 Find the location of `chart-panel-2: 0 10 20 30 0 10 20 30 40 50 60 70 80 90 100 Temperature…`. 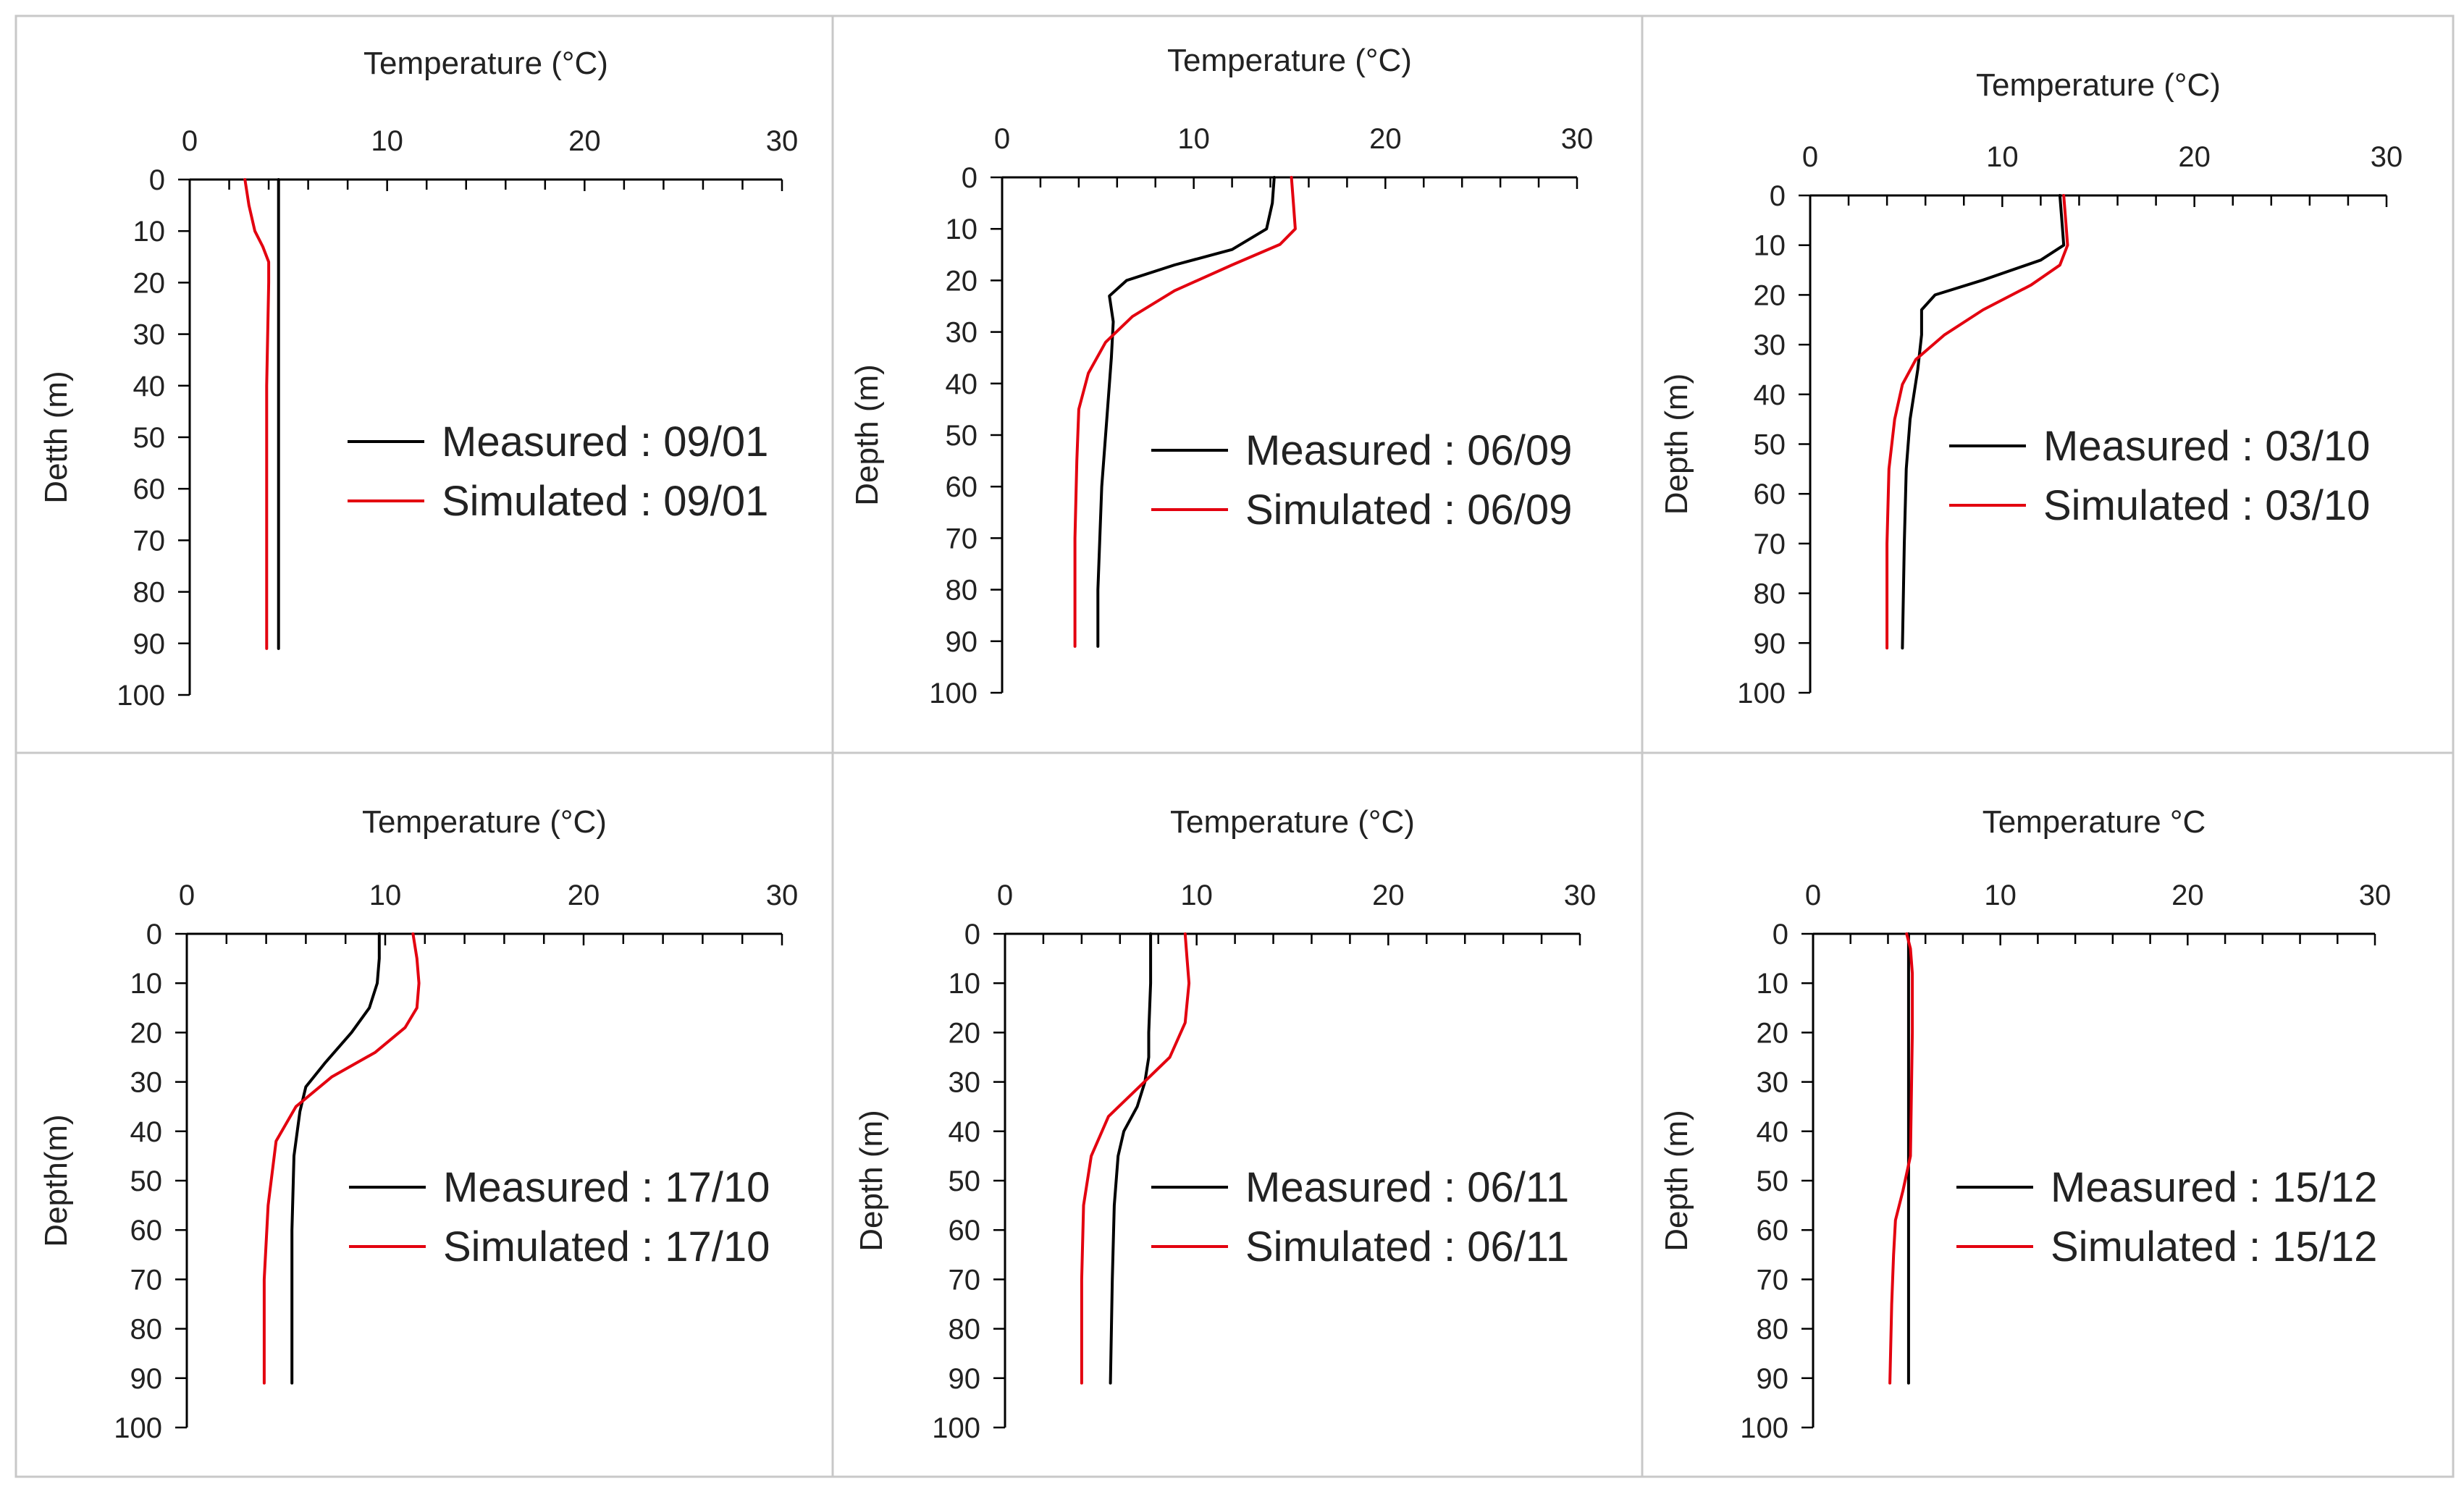

chart-panel-2: 0 10 20 30 0 10 20 30 40 50 60 70 80 90 100 Temperature… is located at coordinates (1221, 376).